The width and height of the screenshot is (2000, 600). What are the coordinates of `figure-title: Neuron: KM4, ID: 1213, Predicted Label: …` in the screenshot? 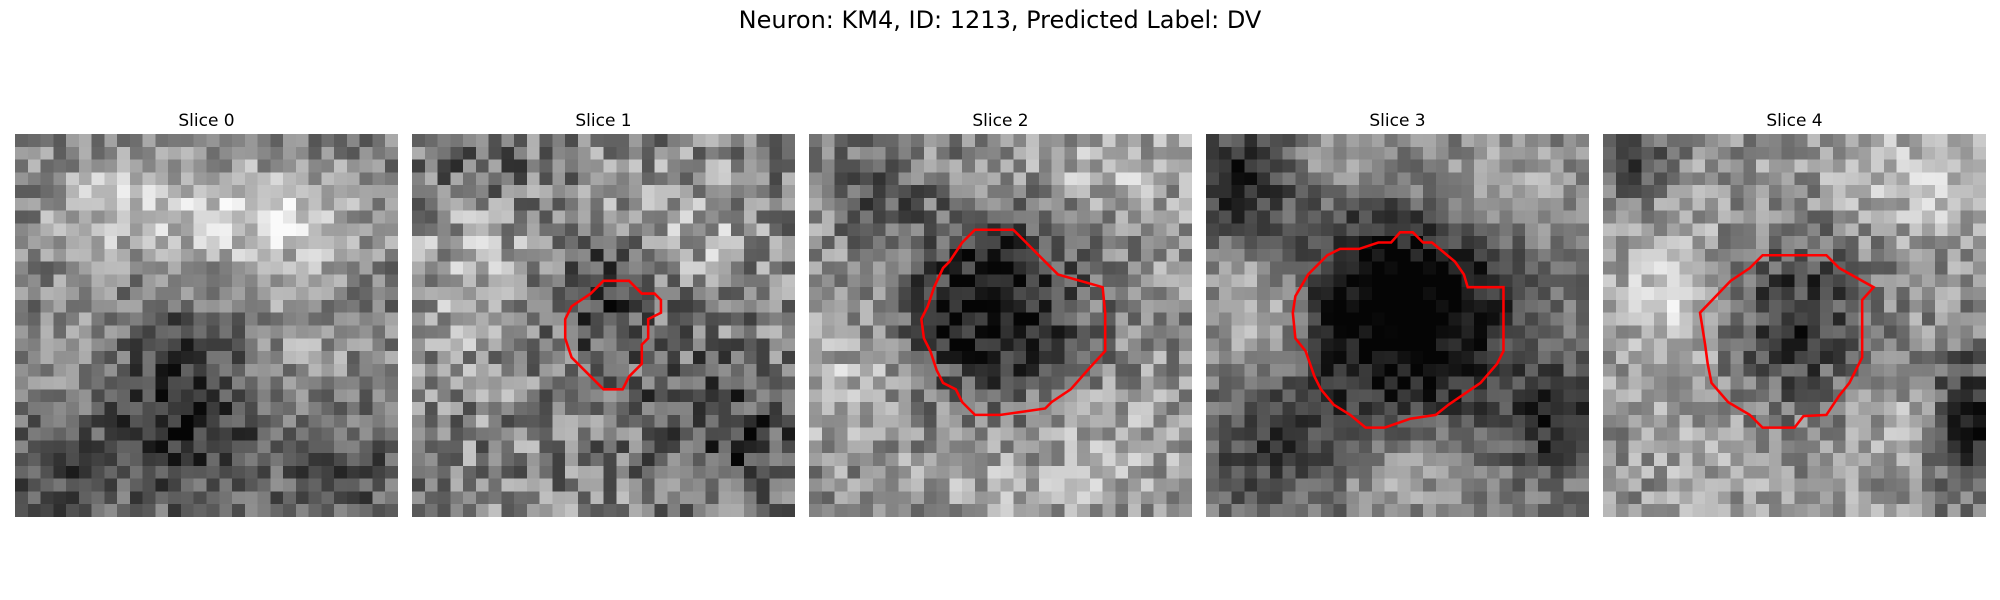 It's located at (1000, 20).